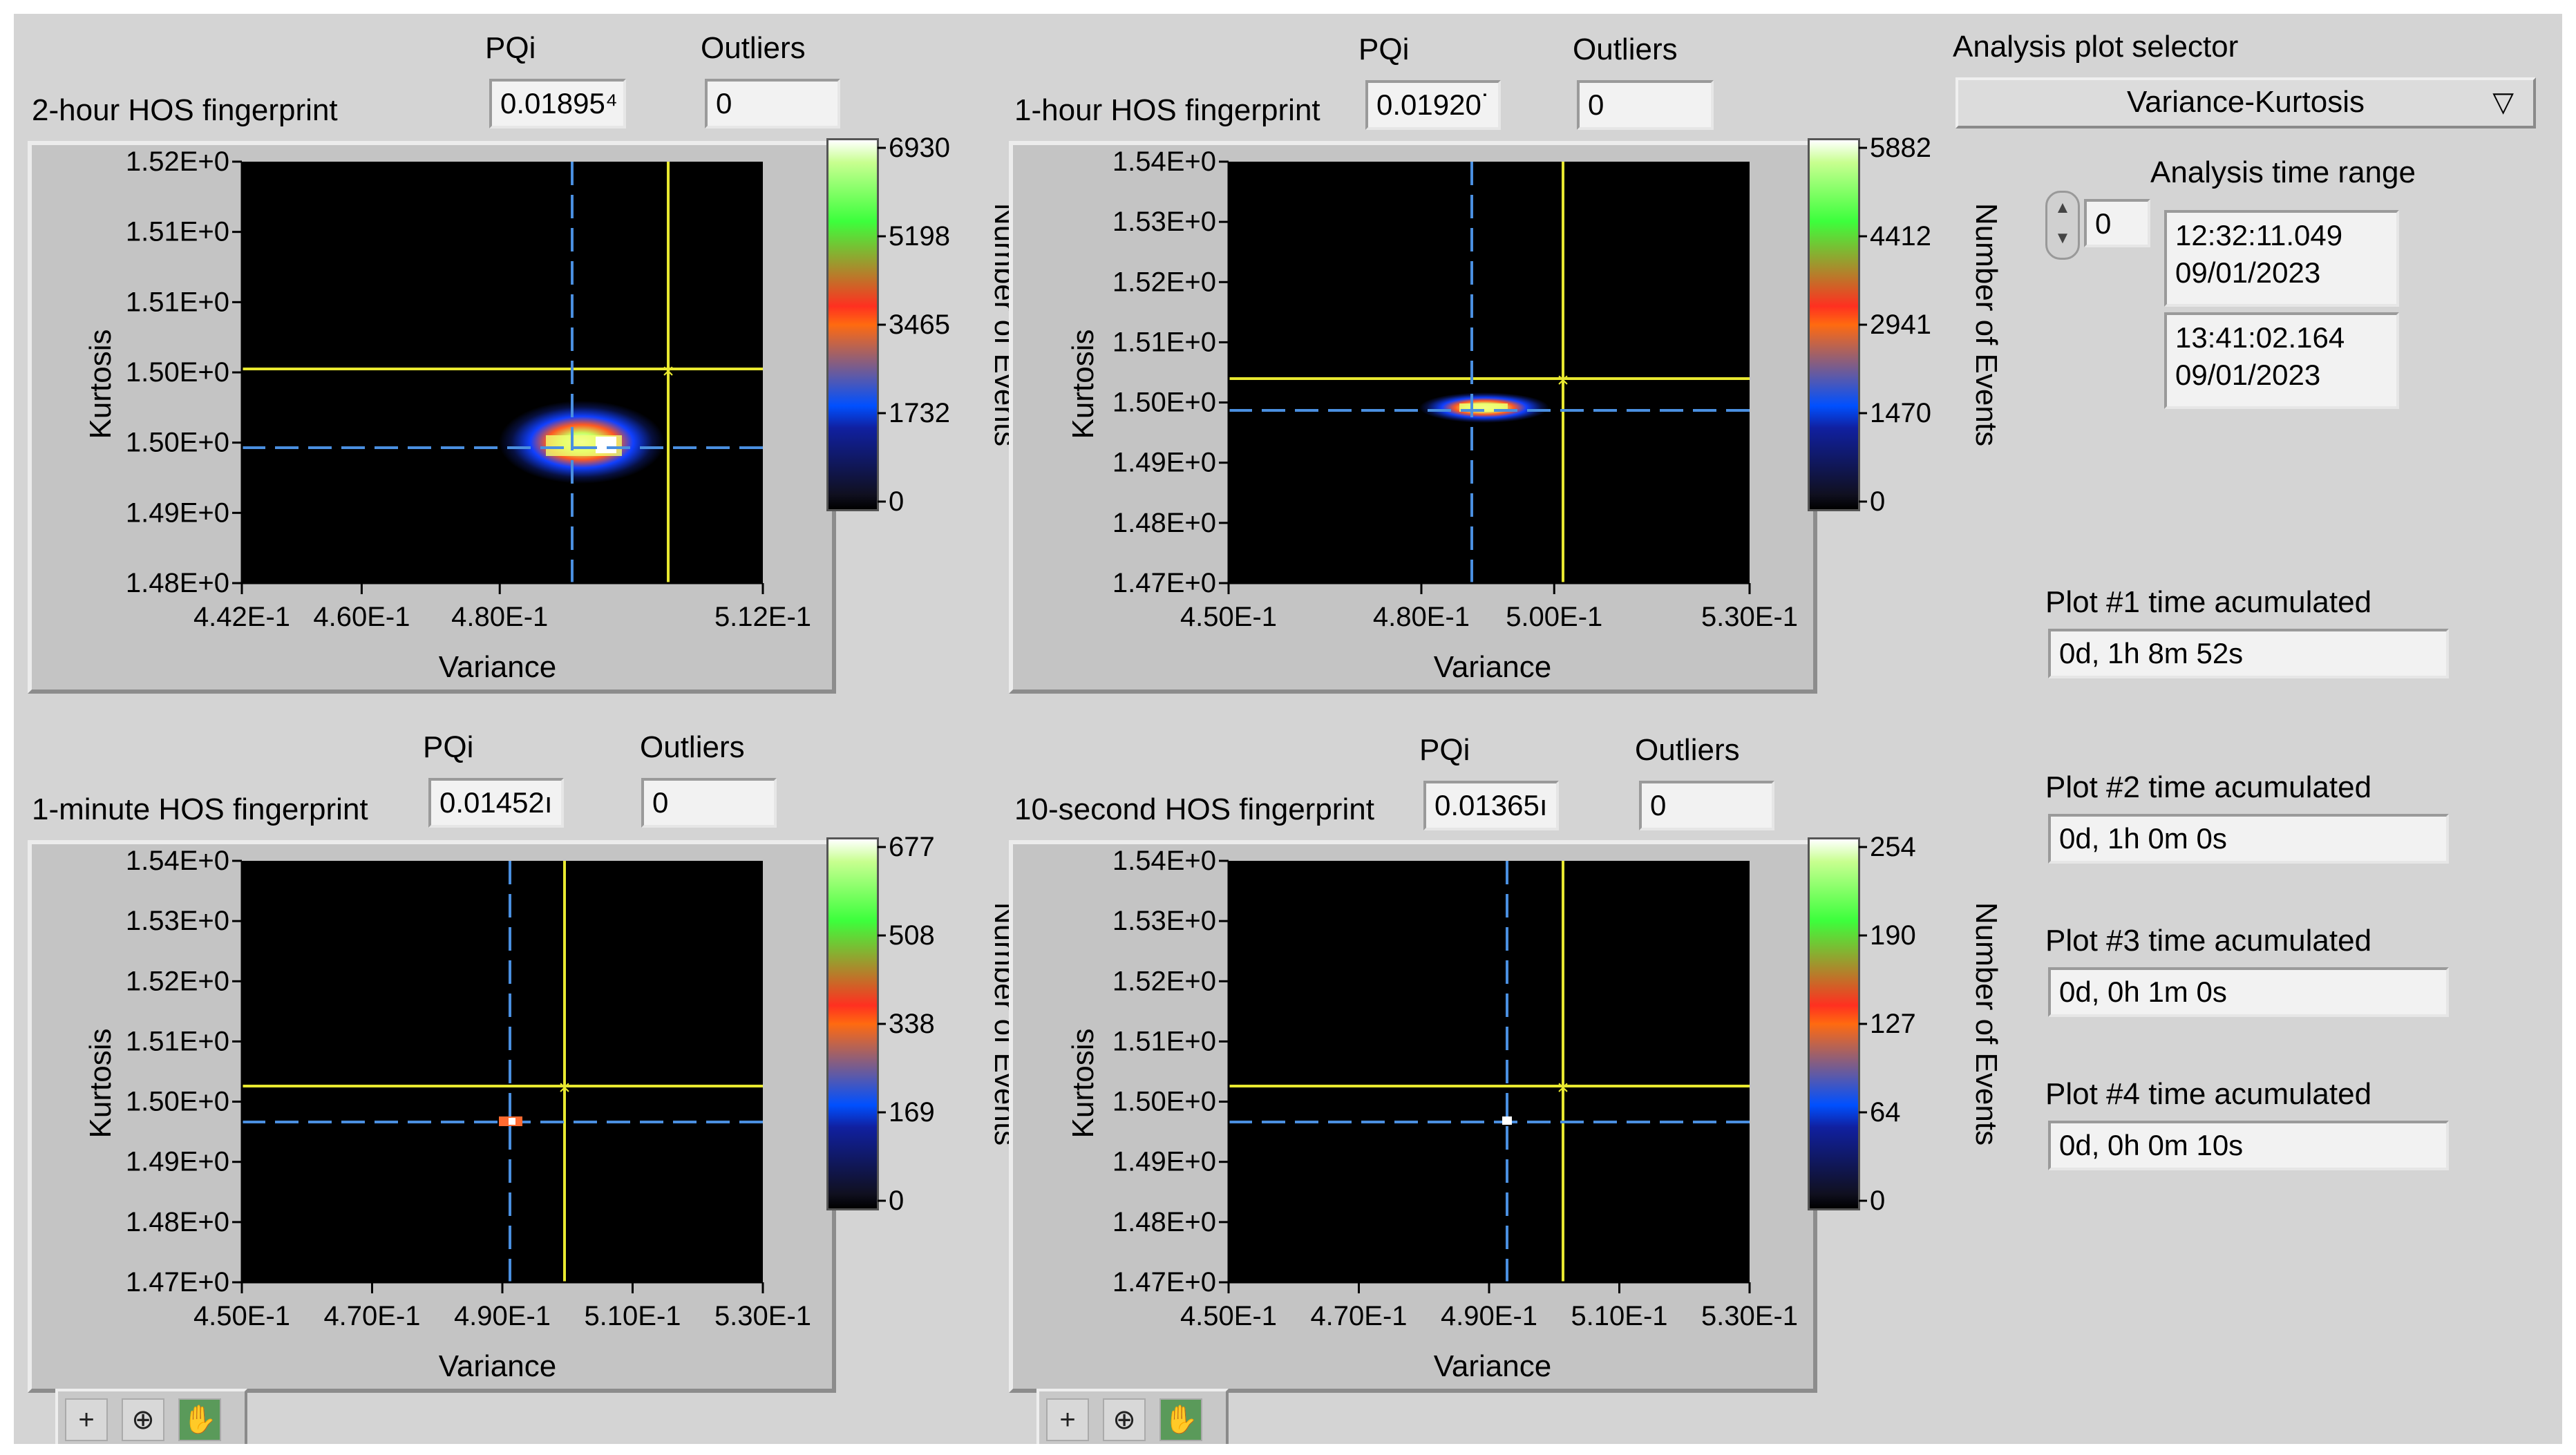 This screenshot has height=1455, width=2576. What do you see at coordinates (912, 1024) in the screenshot?
I see `colorbar-tick-label: 338` at bounding box center [912, 1024].